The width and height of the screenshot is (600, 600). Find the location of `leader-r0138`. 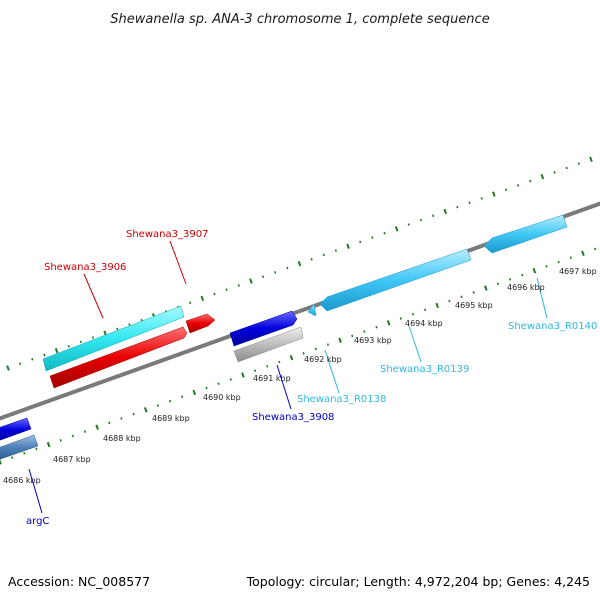

leader-r0138 is located at coordinates (332, 371).